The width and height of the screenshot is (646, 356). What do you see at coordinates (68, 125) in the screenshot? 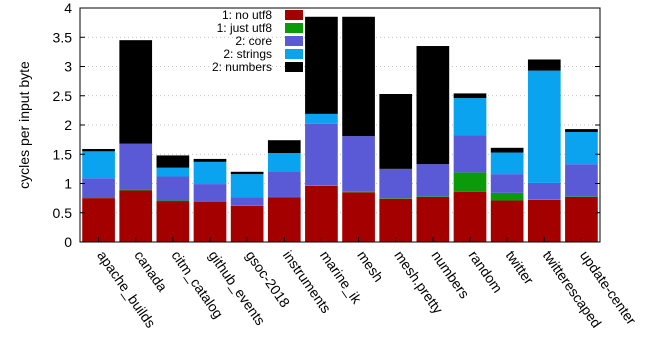
I see `y-tick-label: 2` at bounding box center [68, 125].